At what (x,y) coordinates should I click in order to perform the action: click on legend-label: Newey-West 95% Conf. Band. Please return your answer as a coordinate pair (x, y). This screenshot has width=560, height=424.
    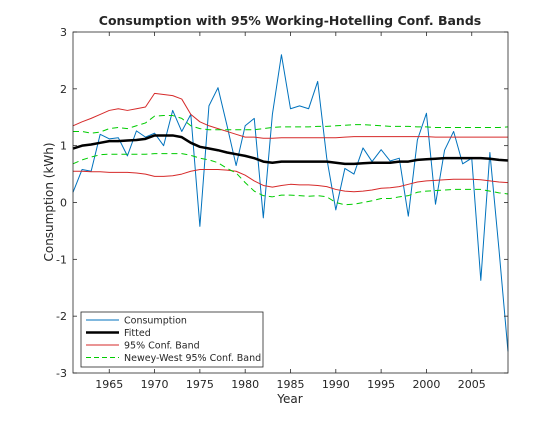
    Looking at the image, I should click on (192, 358).